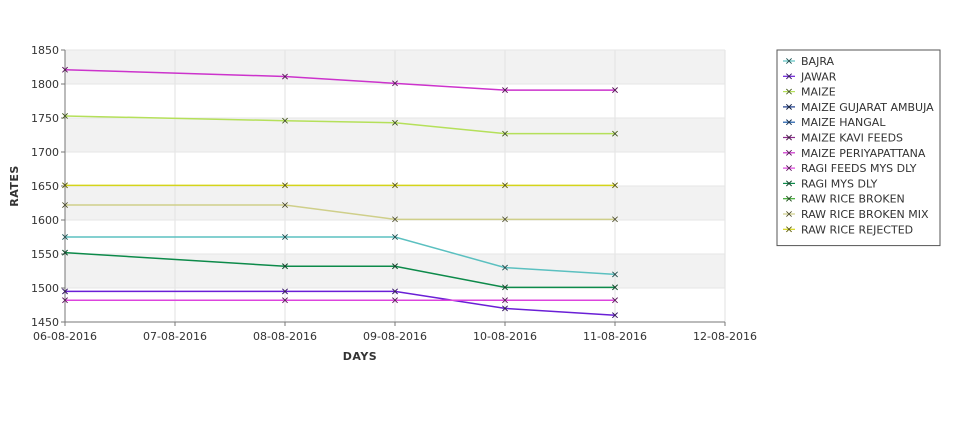  I want to click on x-axis-title: DAYS, so click(360, 356).